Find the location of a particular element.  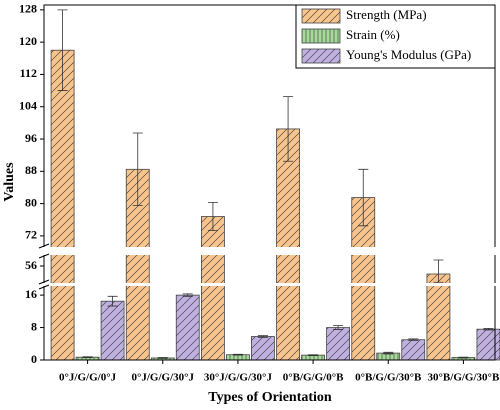

y-tick-label: 104 is located at coordinates (28, 105).